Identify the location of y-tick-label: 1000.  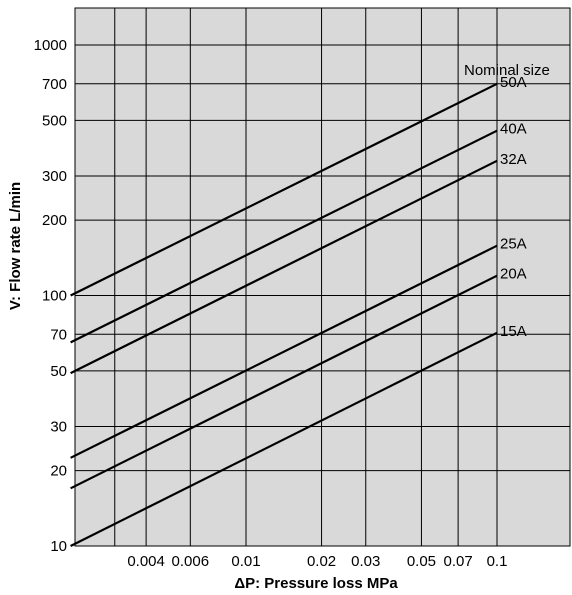
(50, 45).